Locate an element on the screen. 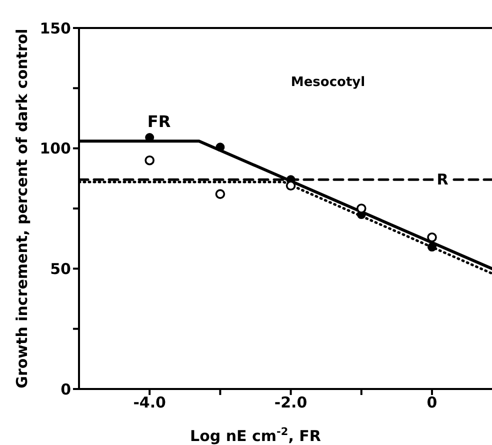 The height and width of the screenshot is (445, 492). y-tick-label: 50 is located at coordinates (60, 269).